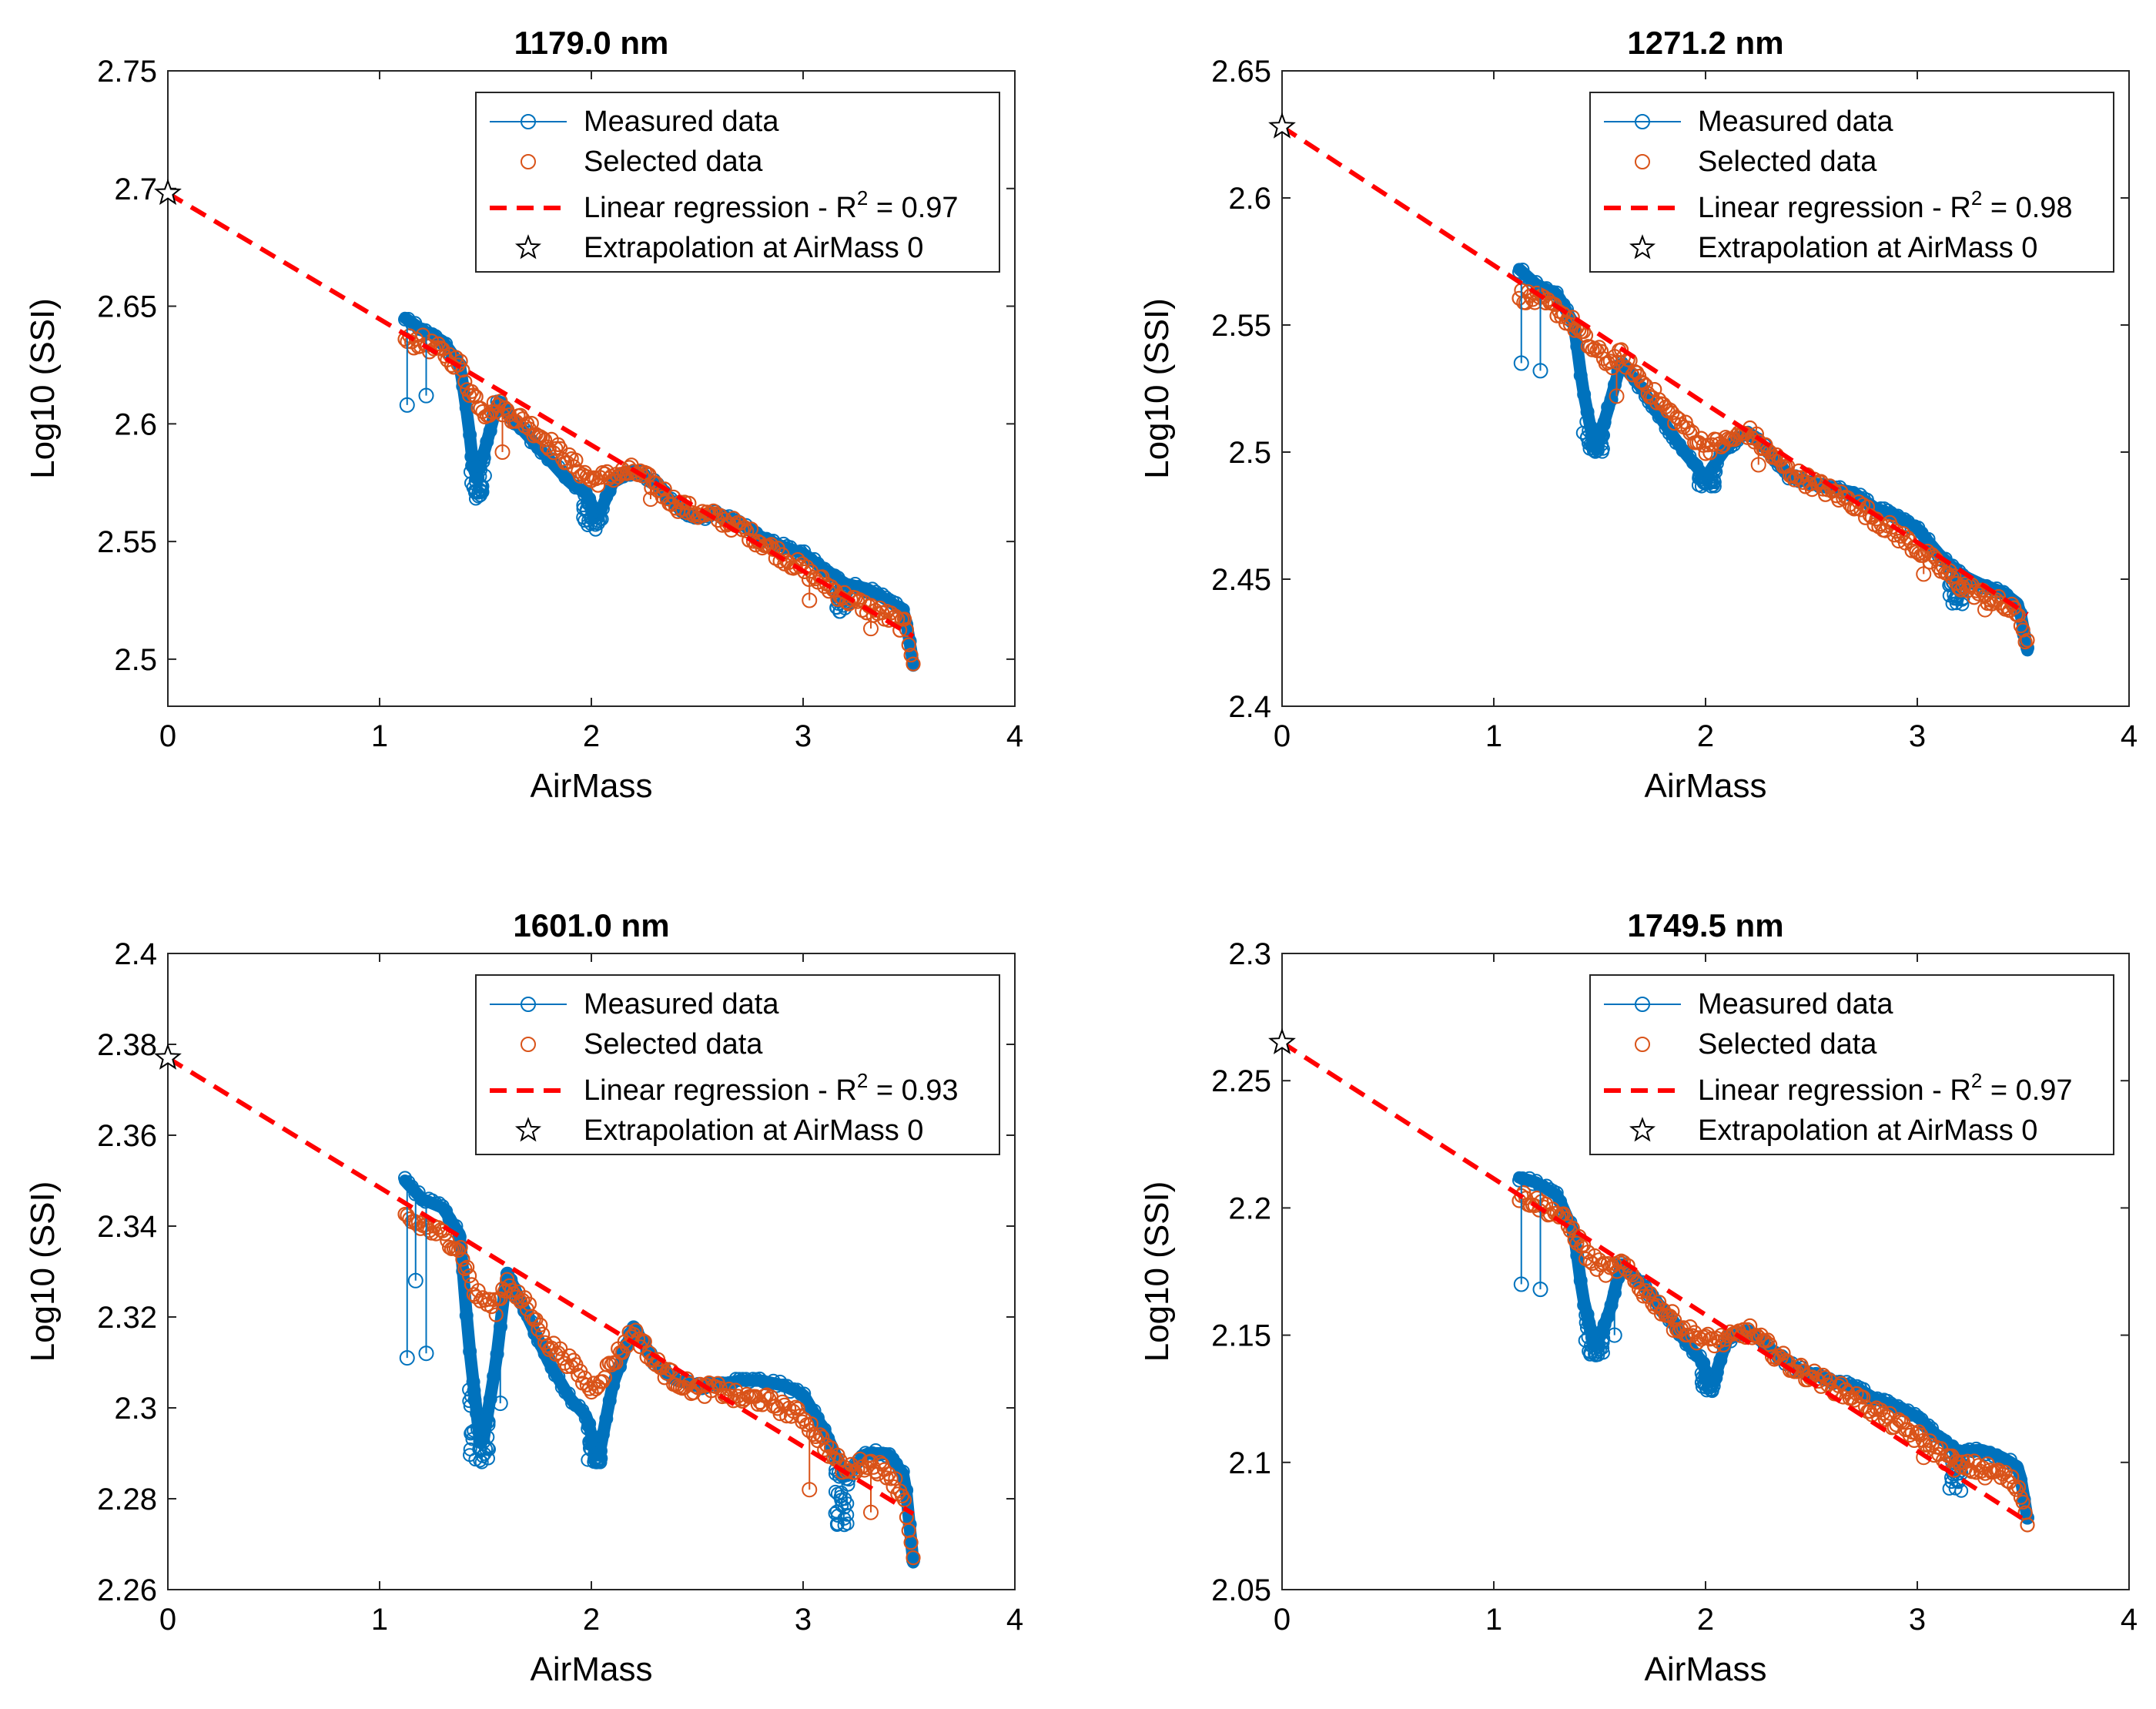  What do you see at coordinates (127, 1590) in the screenshot?
I see `y-tick-label: 2.26` at bounding box center [127, 1590].